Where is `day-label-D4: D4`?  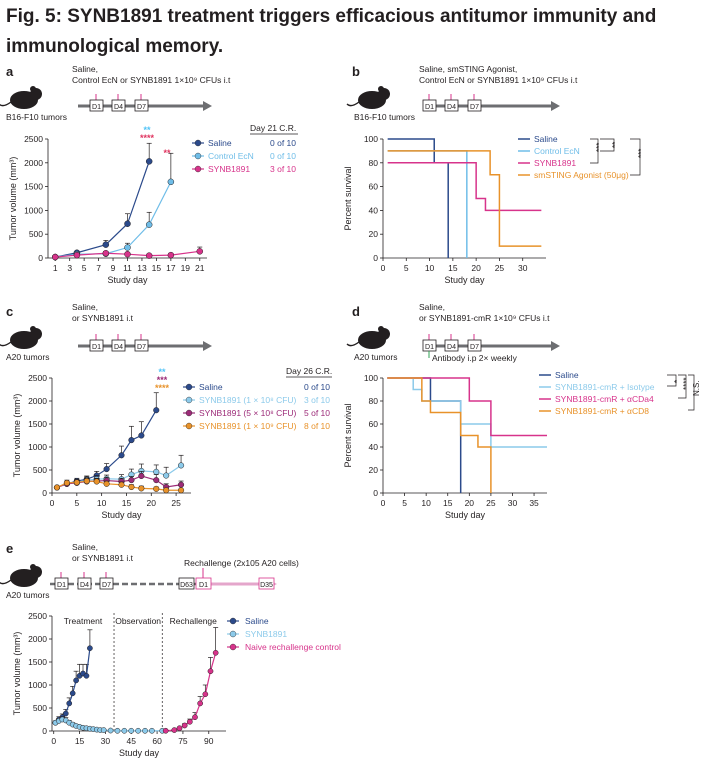 day-label-D4: D4 is located at coordinates (118, 347).